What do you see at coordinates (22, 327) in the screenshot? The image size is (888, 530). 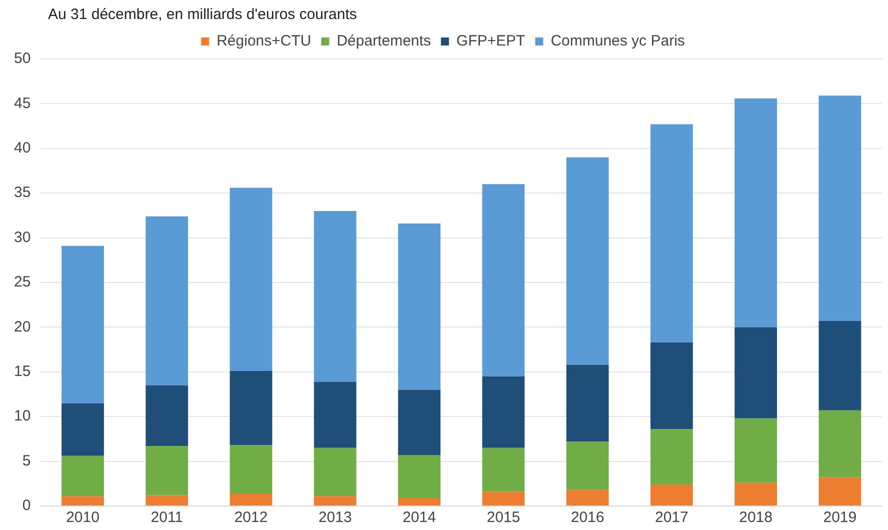 I see `y-tick-label: 20` at bounding box center [22, 327].